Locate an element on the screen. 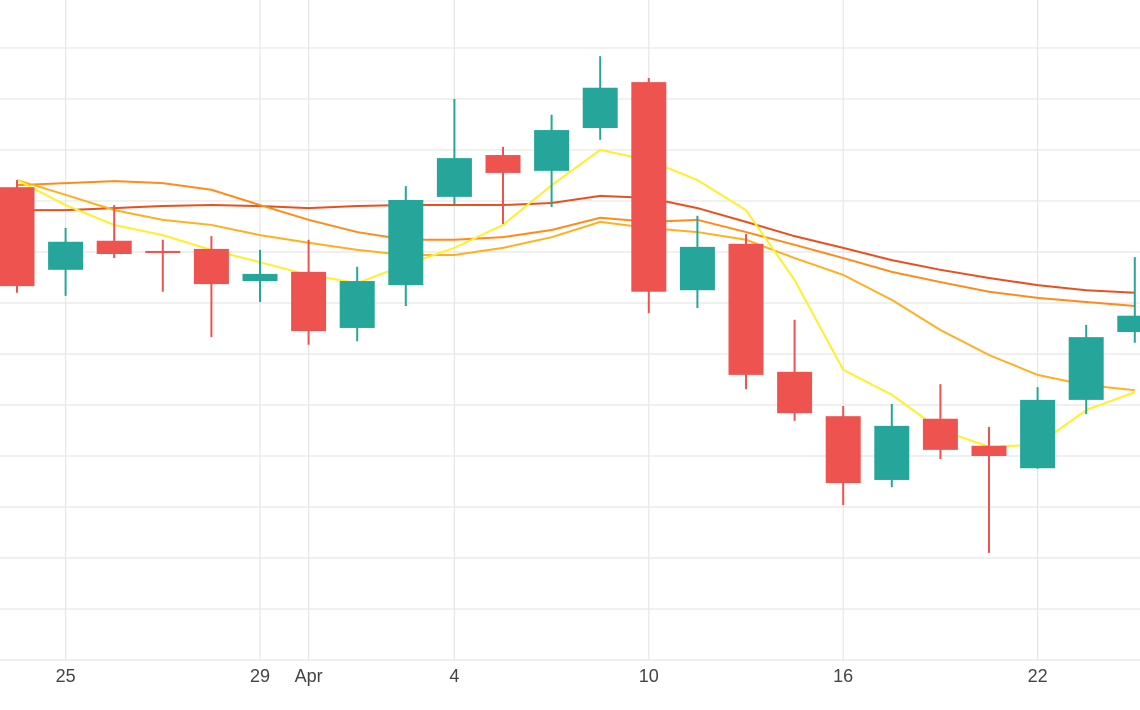 The height and width of the screenshot is (710, 1140). x-tick-label: 29 is located at coordinates (260, 676).